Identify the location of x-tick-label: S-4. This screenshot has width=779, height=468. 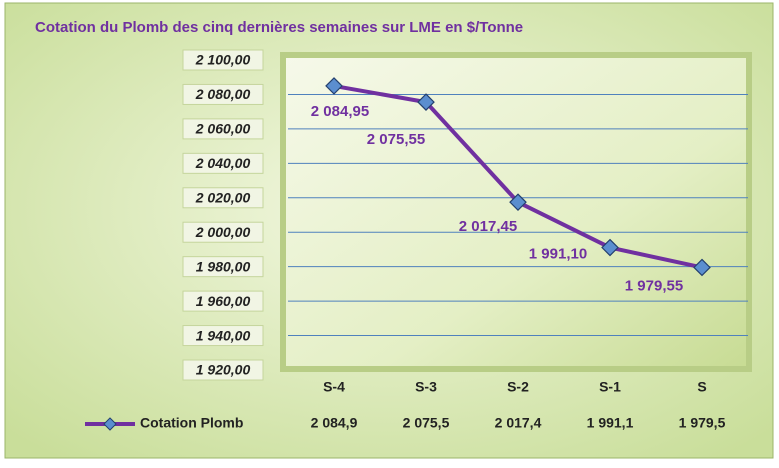
(334, 387).